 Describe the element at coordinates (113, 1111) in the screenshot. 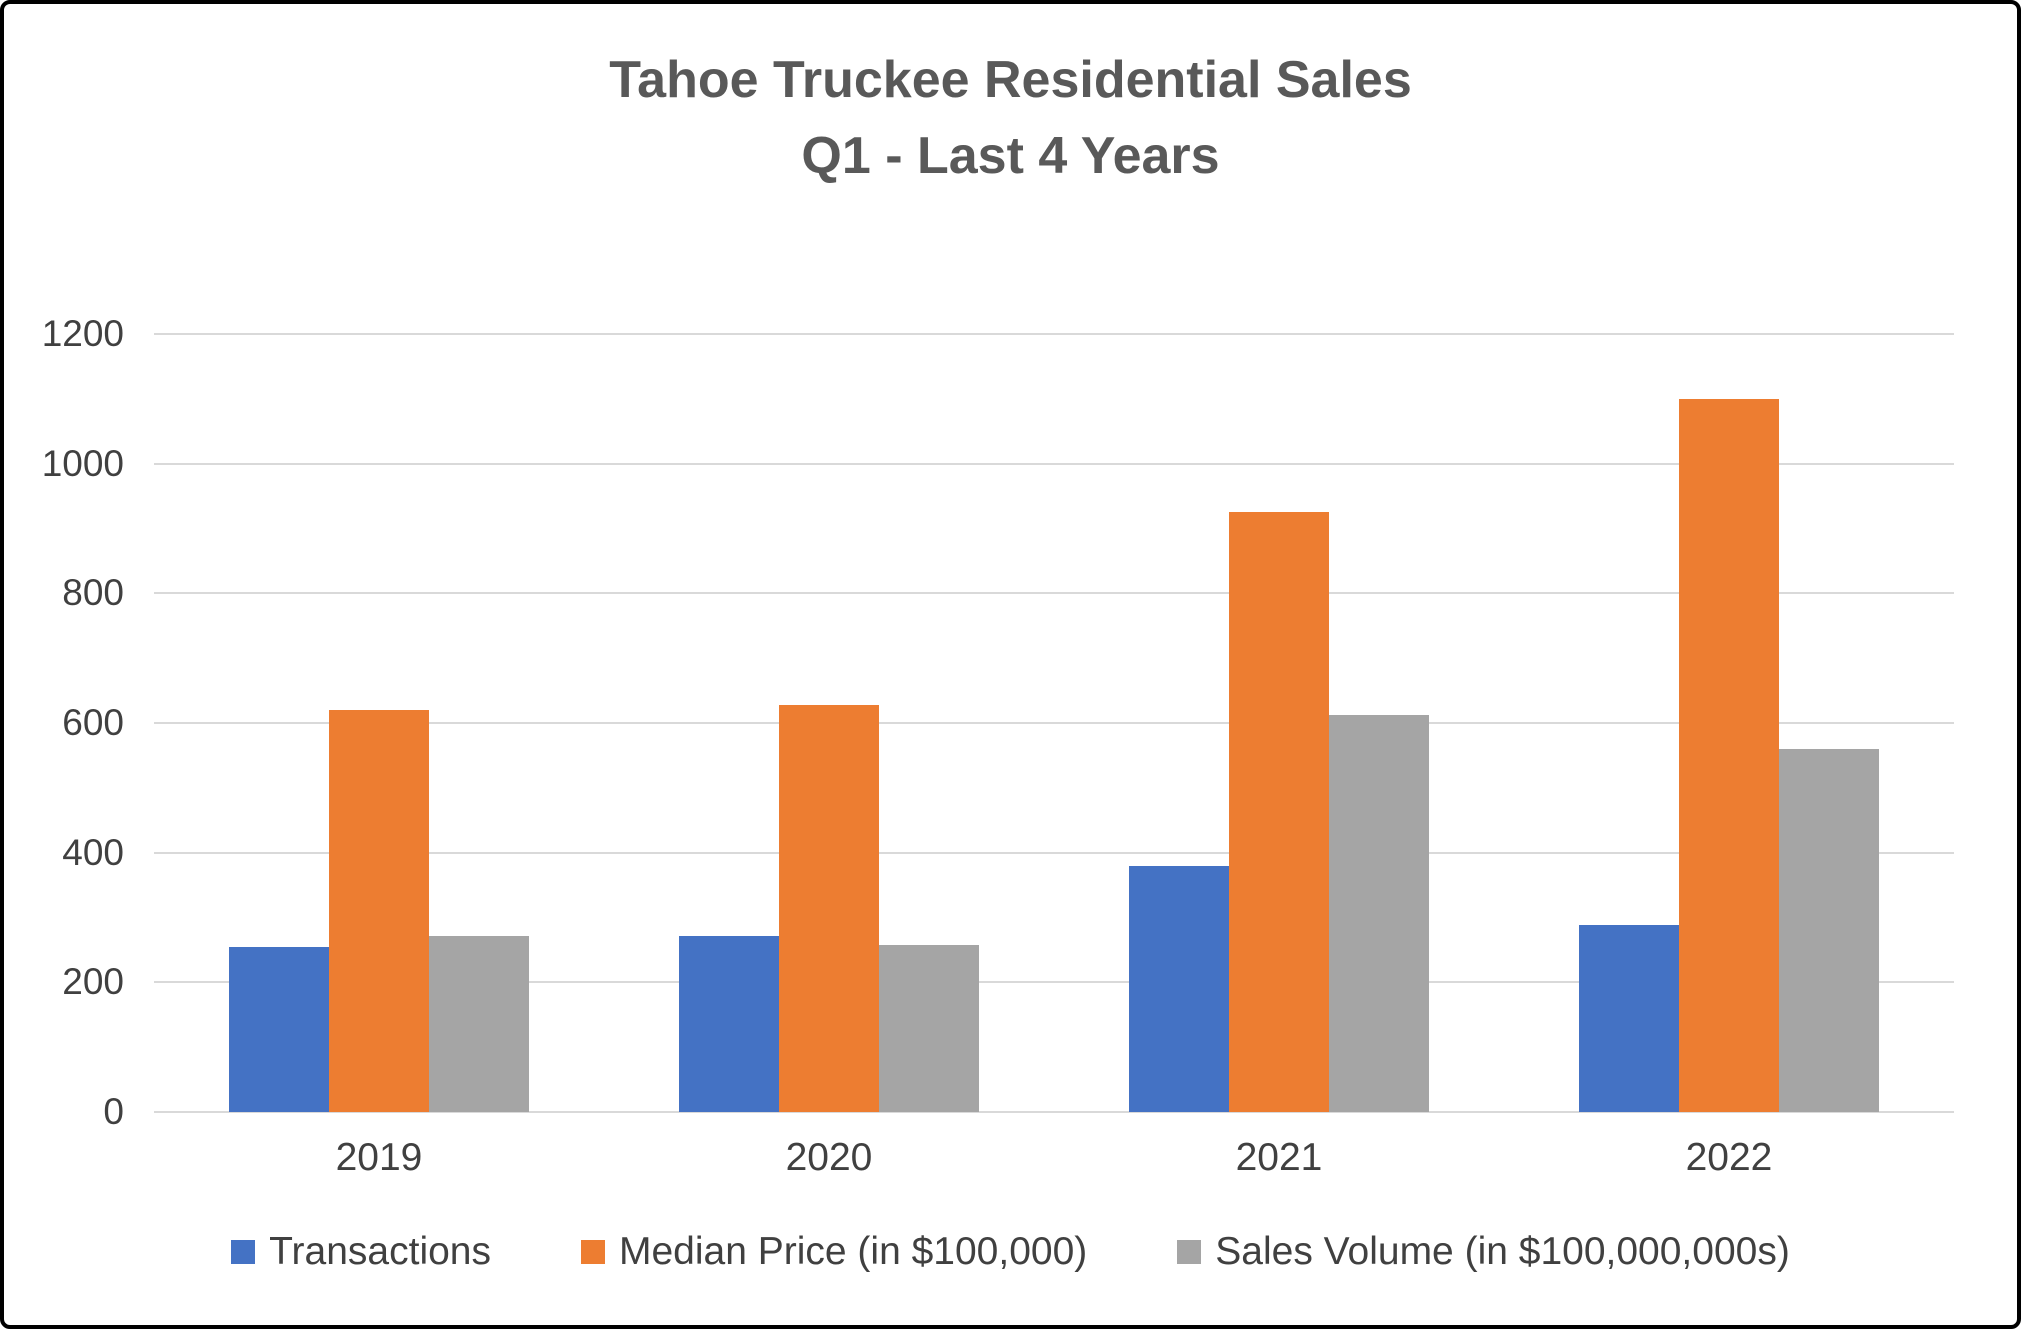

I see `y-axis-tick-label: 0` at that location.